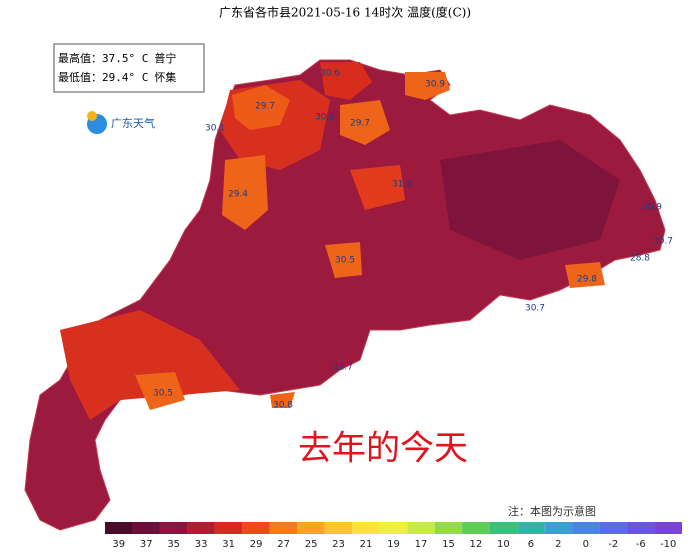 Image resolution: width=690 pixels, height=556 pixels. I want to click on logo: 广东天气, so click(121, 122).